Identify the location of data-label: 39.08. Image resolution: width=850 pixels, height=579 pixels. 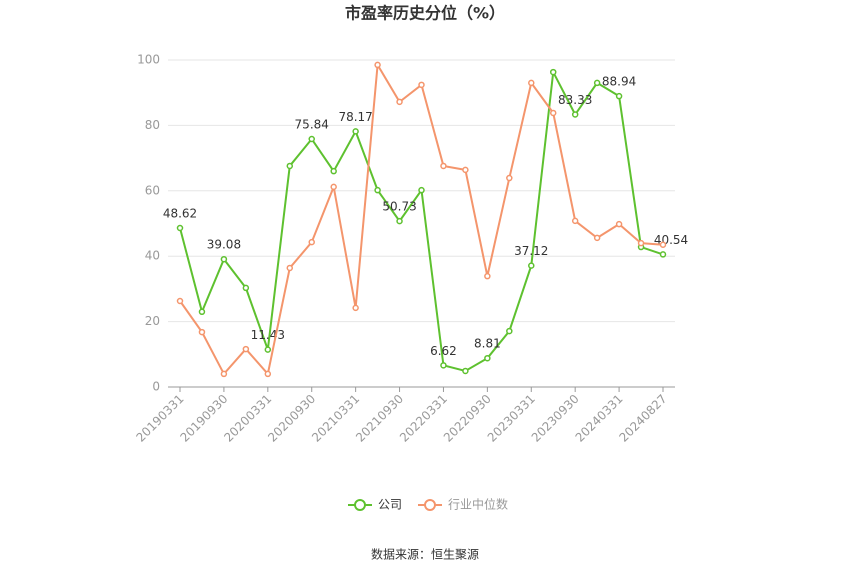
(224, 245).